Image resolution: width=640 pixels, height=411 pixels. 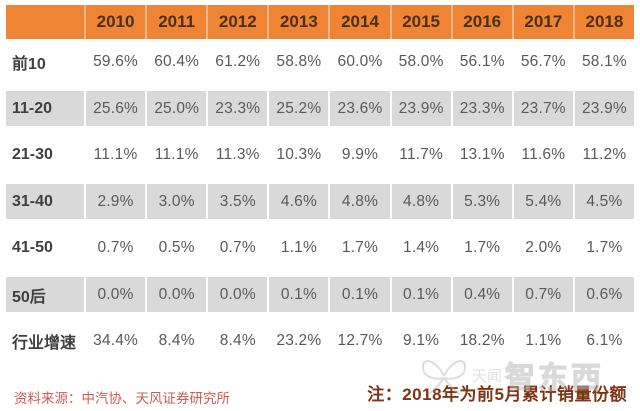 What do you see at coordinates (236, 62) in the screenshot?
I see `value-cell: 61.2%` at bounding box center [236, 62].